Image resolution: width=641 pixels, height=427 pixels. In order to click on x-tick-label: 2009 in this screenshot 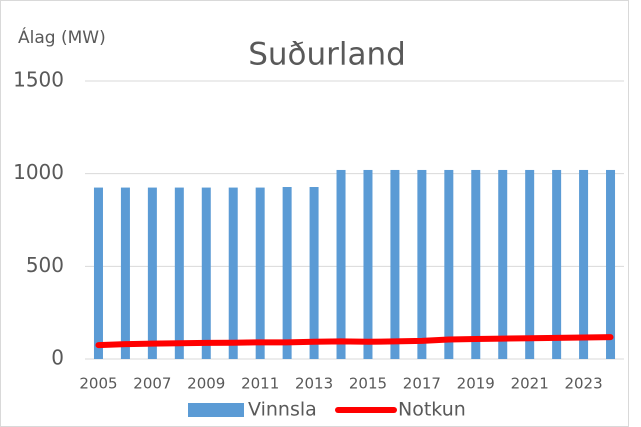, I will do `click(206, 384)`.